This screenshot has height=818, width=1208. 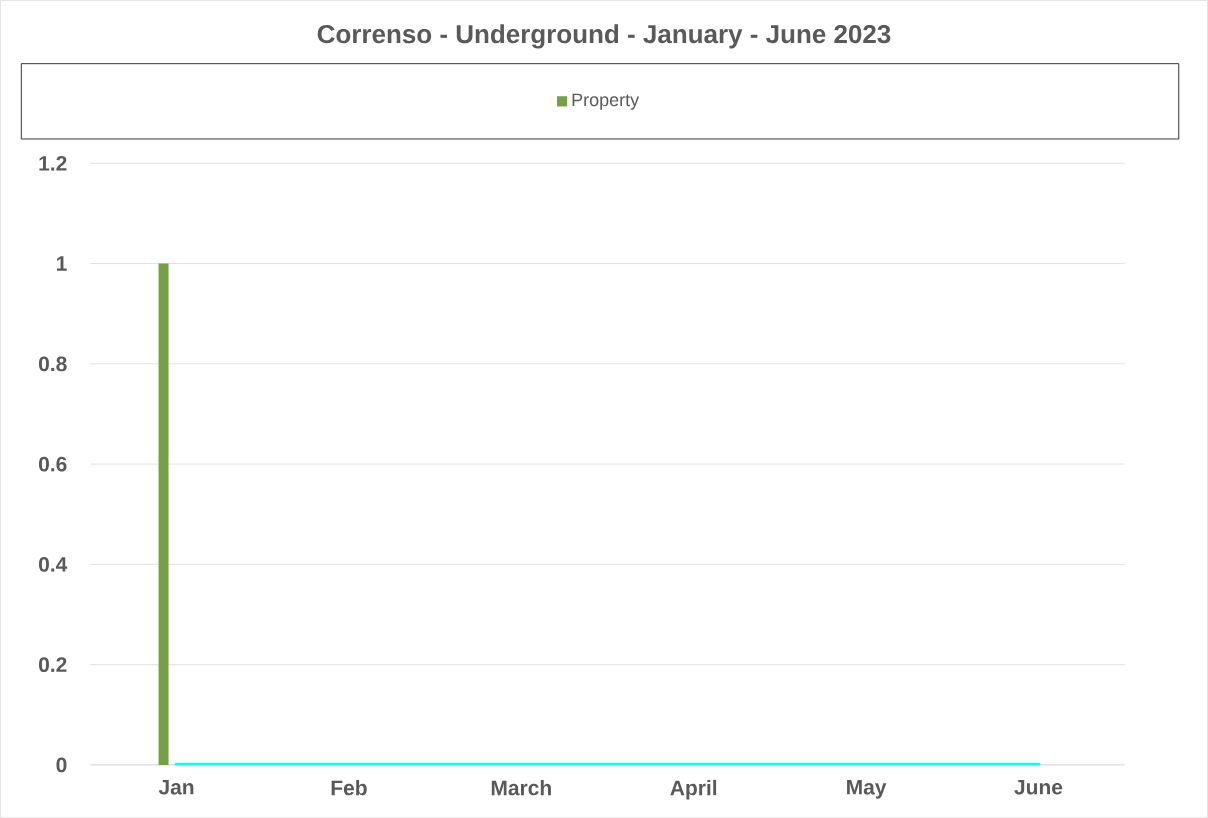 What do you see at coordinates (52, 464) in the screenshot?
I see `y-tick-label: 0.6` at bounding box center [52, 464].